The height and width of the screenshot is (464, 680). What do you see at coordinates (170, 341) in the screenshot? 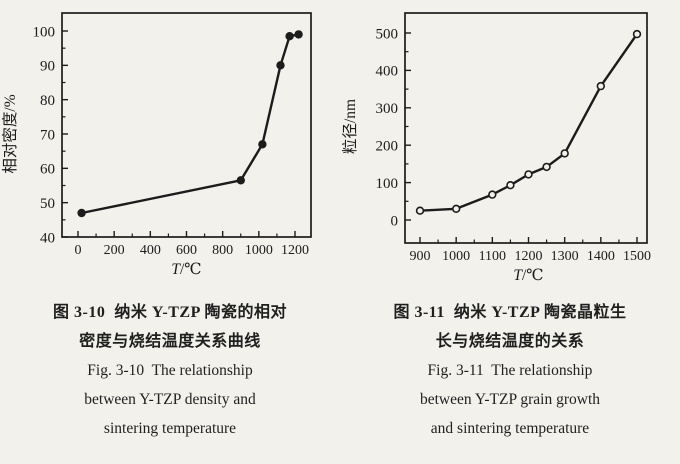
I see `caption-cn-line: 密度与烧结温度关系曲线` at bounding box center [170, 341].